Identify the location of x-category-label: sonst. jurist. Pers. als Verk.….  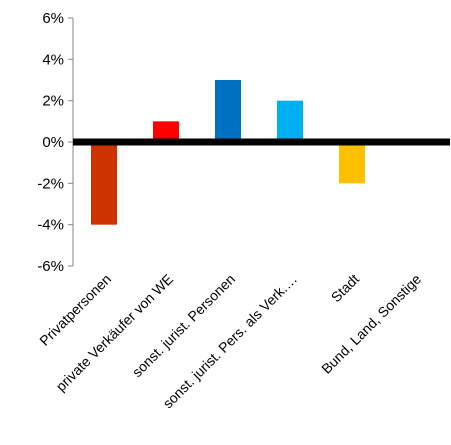
(230, 341).